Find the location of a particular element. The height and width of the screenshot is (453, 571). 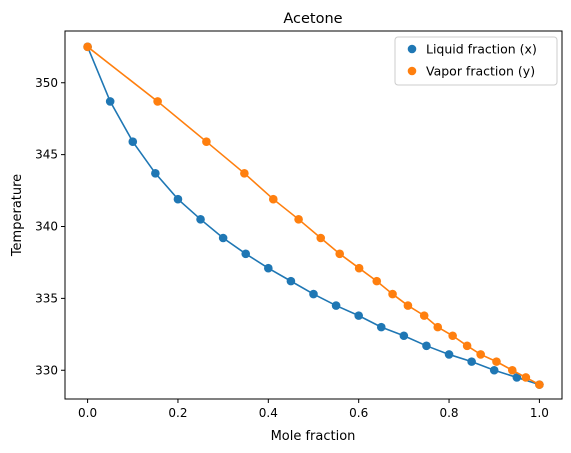

y-axis: 330 335 340 345 350 is located at coordinates (50, 226).